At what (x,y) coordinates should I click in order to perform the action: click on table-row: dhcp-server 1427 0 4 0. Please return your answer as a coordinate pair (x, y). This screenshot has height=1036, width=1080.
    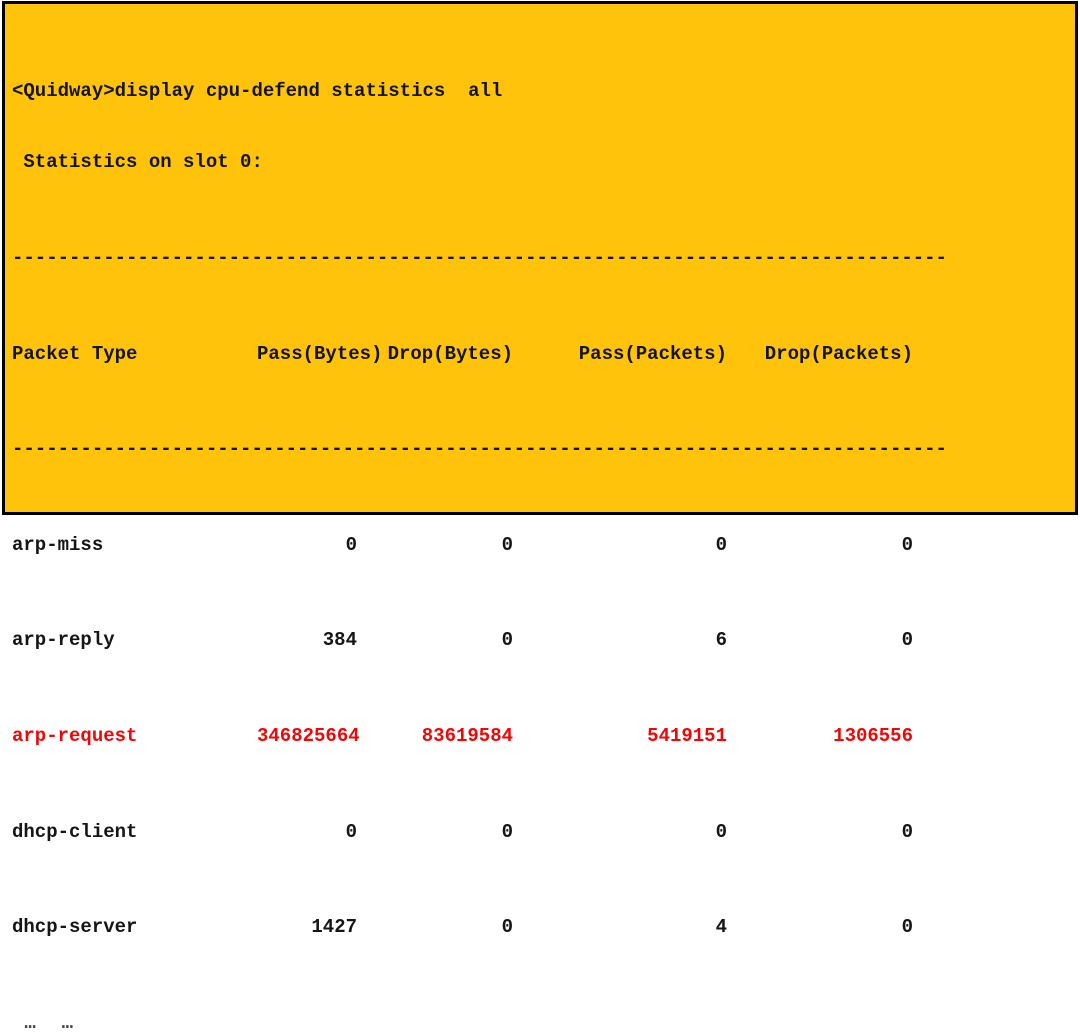
    Looking at the image, I should click on (543, 928).